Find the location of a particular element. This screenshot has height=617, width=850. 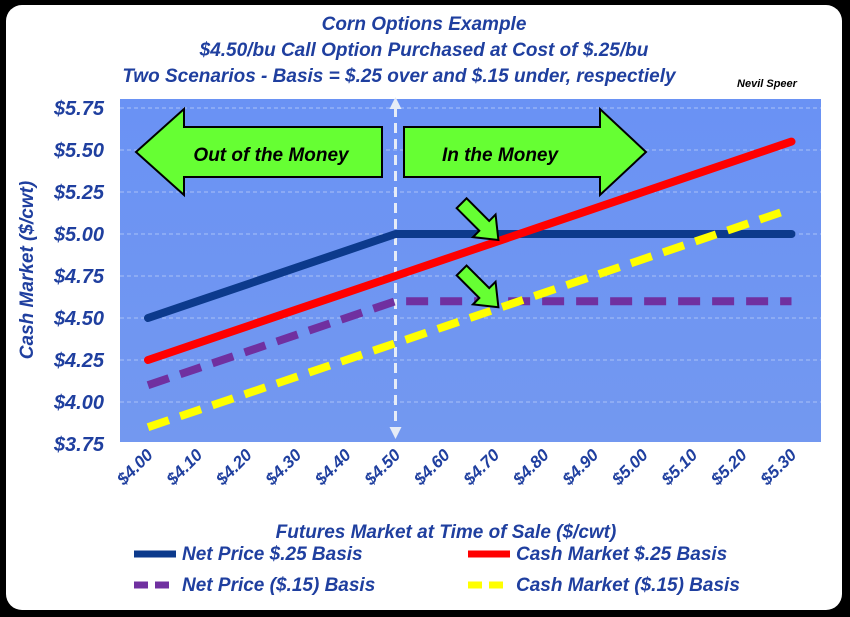

y-axis-label: Cash Market ($/cwt) is located at coordinates (27, 270).